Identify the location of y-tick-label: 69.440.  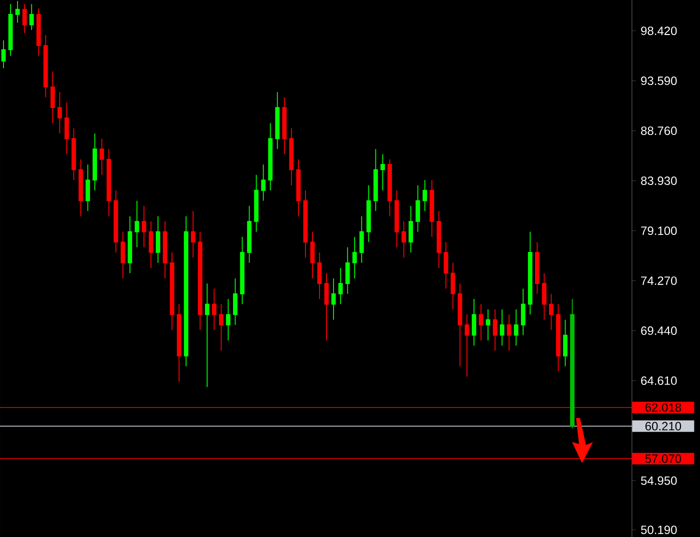
(659, 330).